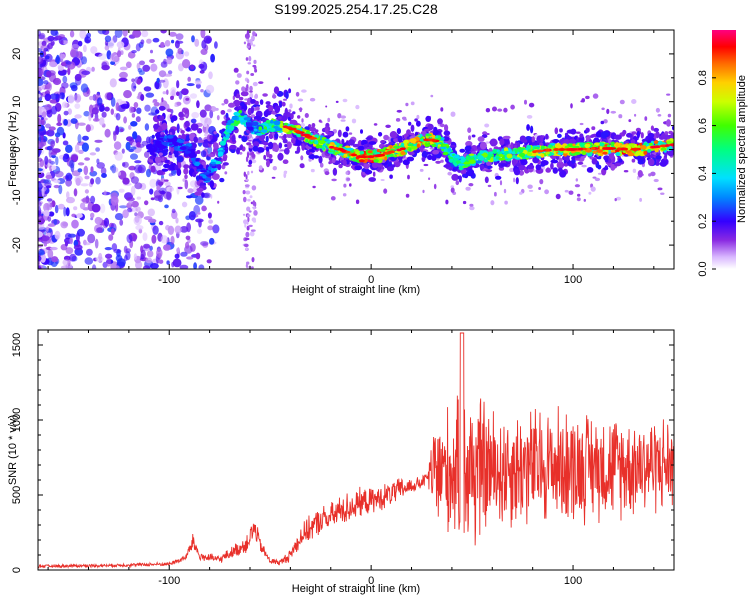 The height and width of the screenshot is (600, 750). I want to click on y-tick-label: 1500, so click(17, 345).